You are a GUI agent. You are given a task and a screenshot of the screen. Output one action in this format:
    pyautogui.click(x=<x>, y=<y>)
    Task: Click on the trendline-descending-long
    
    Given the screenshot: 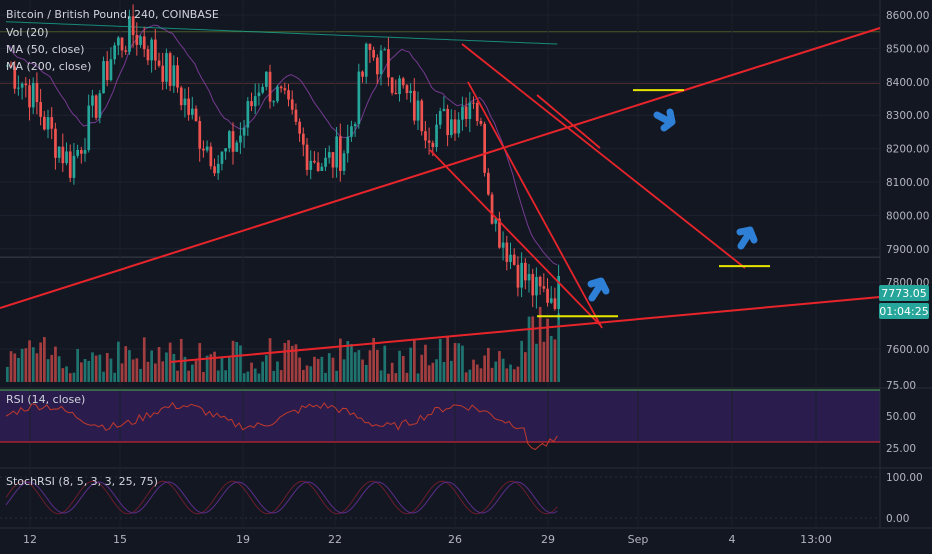 What is the action you would take?
    pyautogui.click(x=515, y=237)
    